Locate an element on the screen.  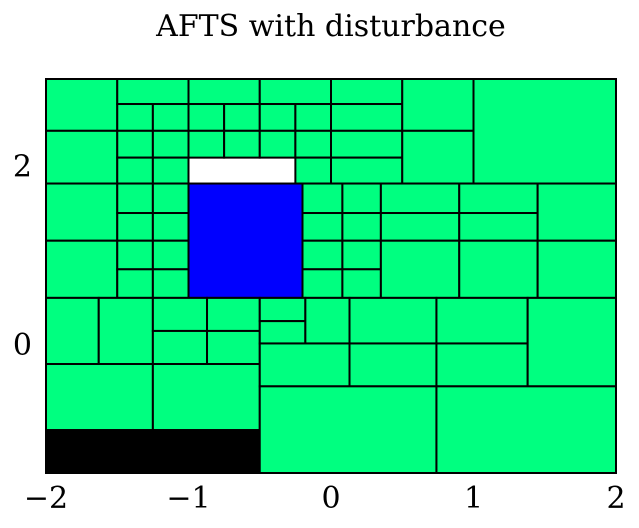
chart-title: AFTS with disturbance is located at coordinates (330, 26).